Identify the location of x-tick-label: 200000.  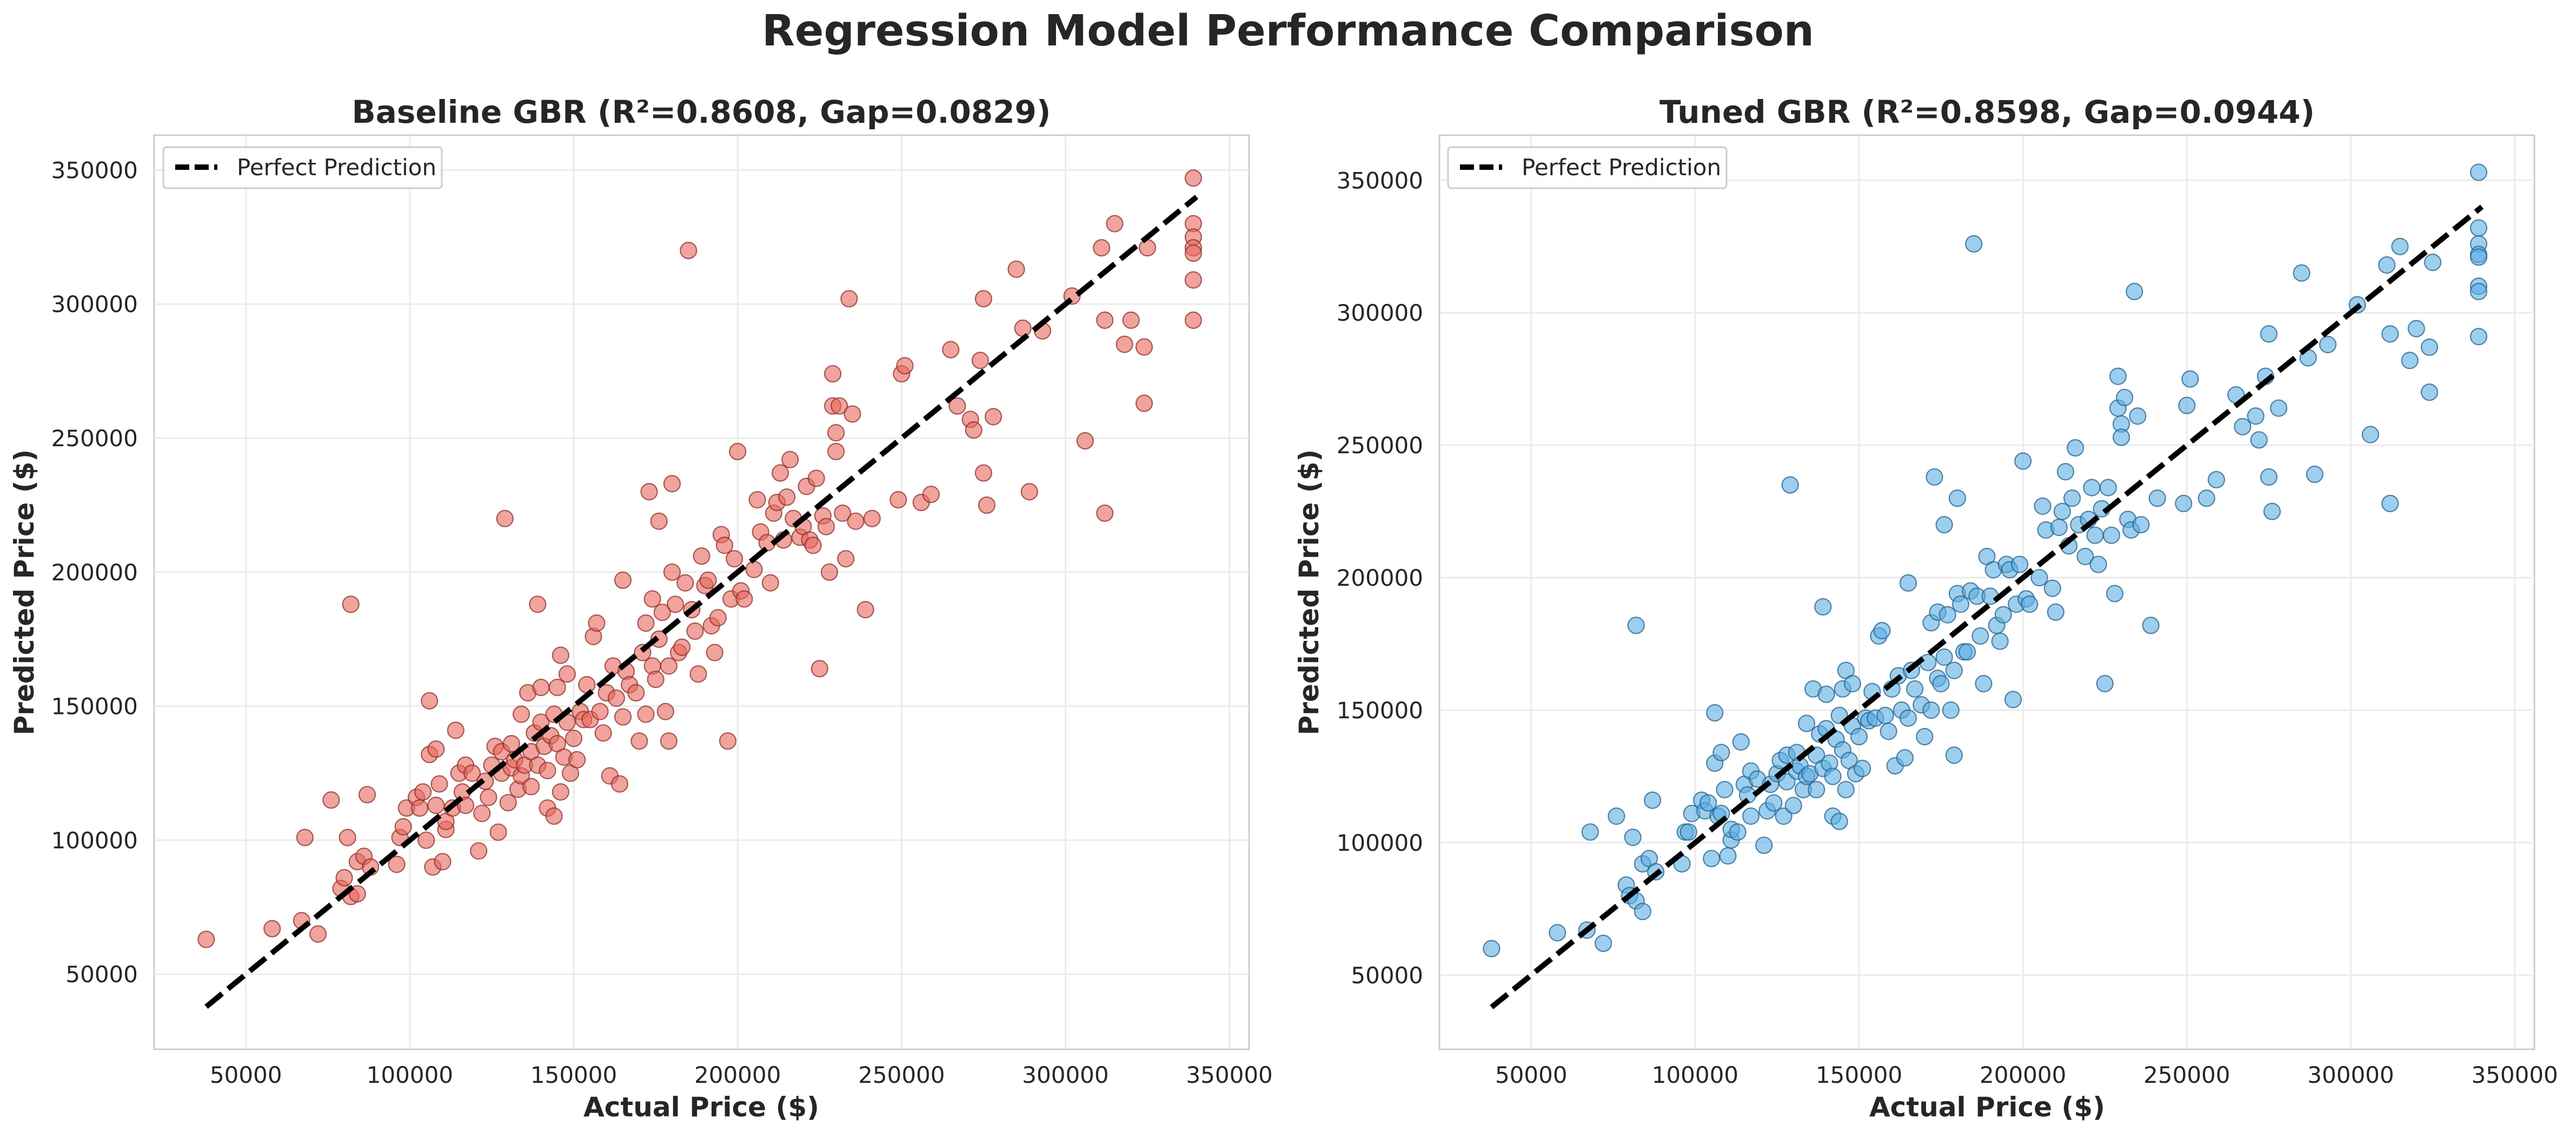
(737, 1075).